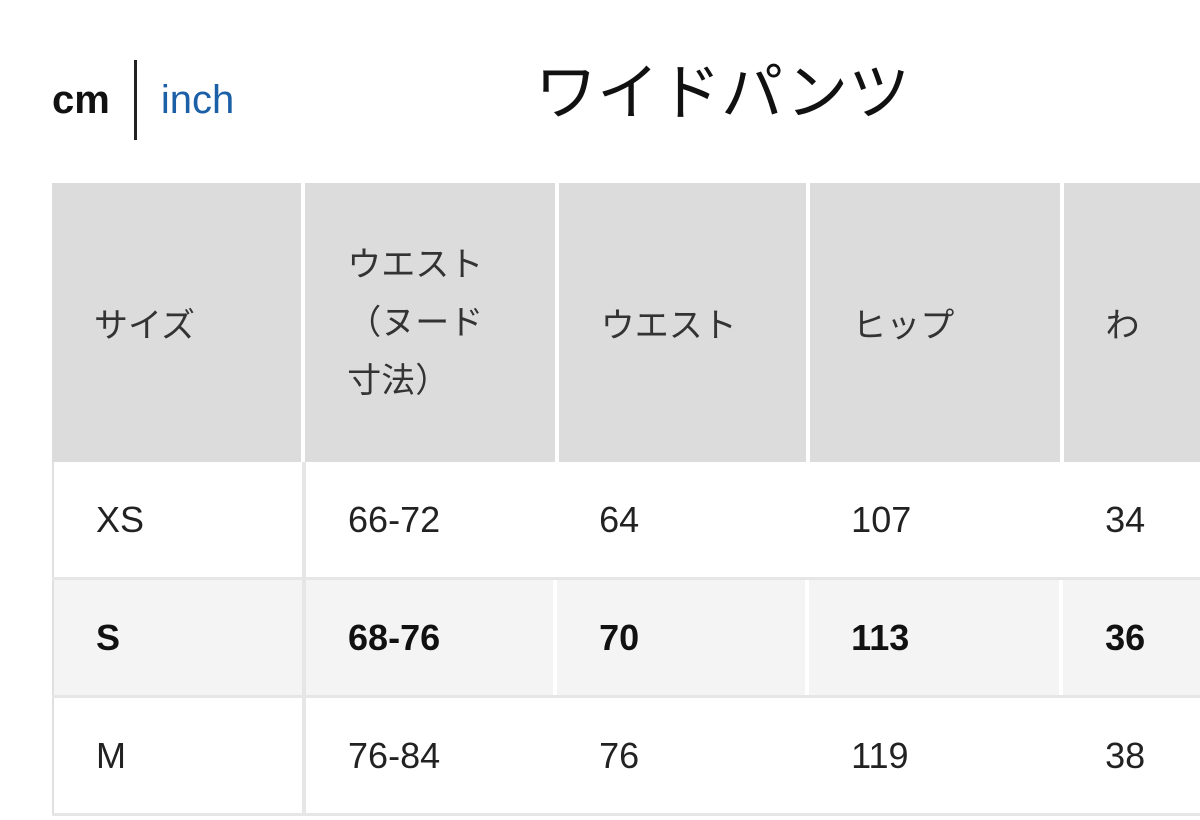 The height and width of the screenshot is (820, 1200). I want to click on cell-nude-waist: 76-84, so click(432, 755).